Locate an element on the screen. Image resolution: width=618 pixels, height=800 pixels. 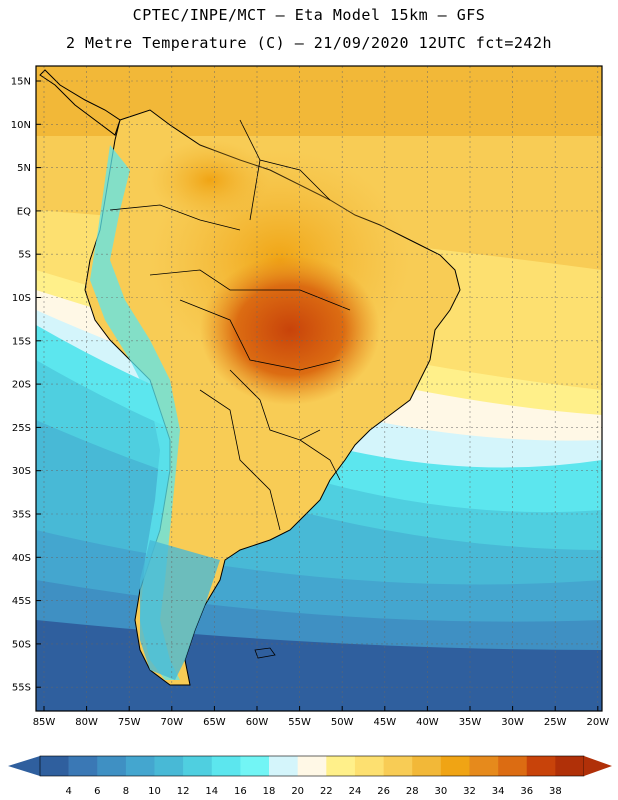
colorbar-label: 36 is located at coordinates (526, 791).